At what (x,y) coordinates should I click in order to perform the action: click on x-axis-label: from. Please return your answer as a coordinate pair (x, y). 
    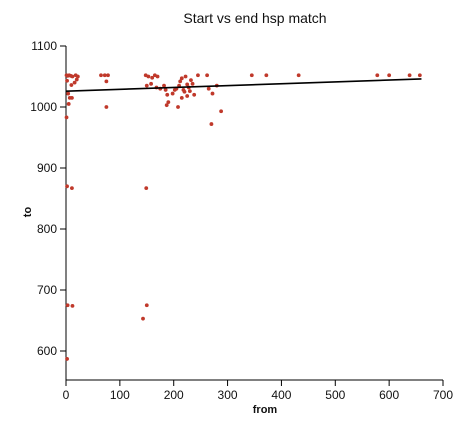
    Looking at the image, I should click on (265, 410).